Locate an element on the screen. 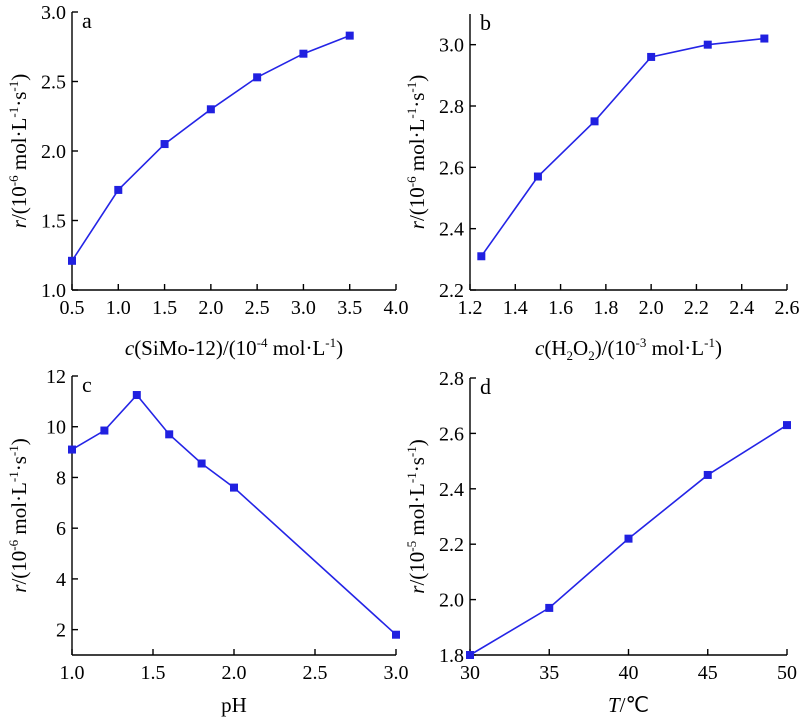 Image resolution: width=800 pixels, height=726 pixels. y-tick-label: 2 is located at coordinates (61, 631).